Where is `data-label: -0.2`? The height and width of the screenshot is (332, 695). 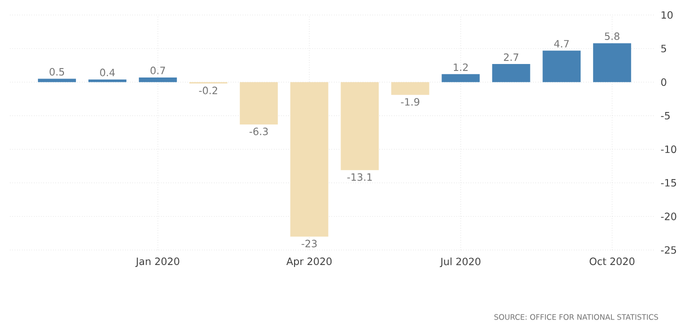
data-label: -0.2 is located at coordinates (208, 90).